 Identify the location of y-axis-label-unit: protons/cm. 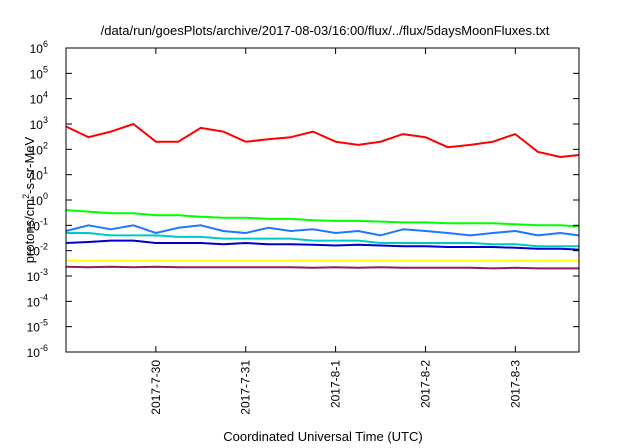
(29, 231).